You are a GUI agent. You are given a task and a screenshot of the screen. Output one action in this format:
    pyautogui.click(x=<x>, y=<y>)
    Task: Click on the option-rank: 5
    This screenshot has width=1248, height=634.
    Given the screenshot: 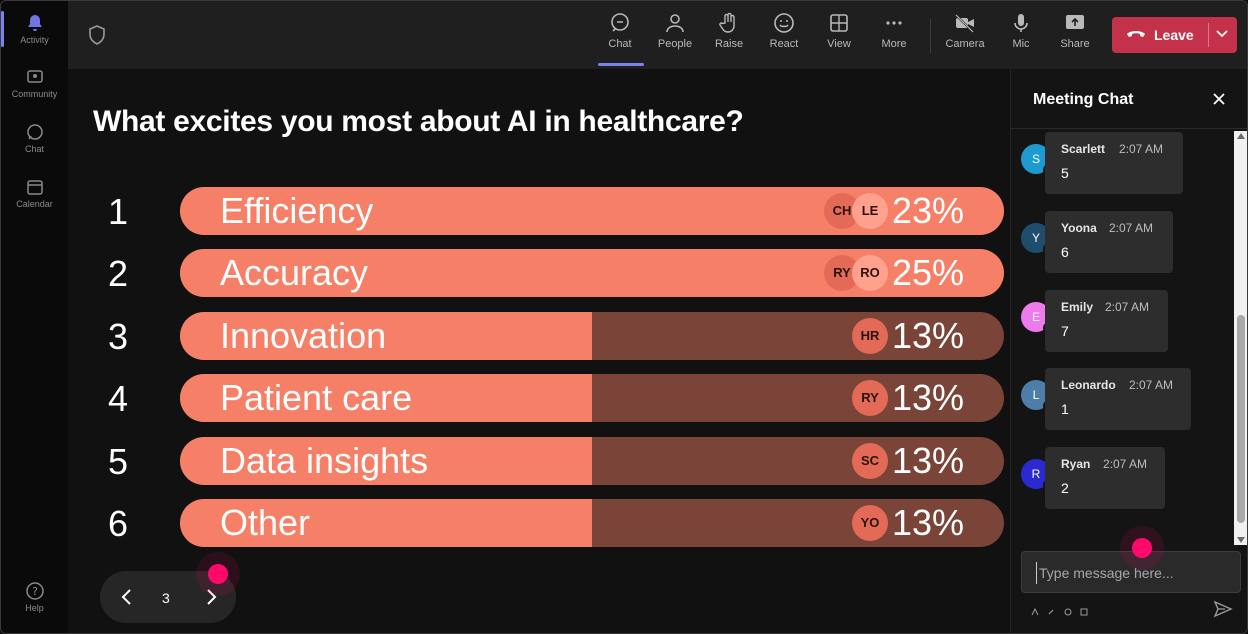 What is the action you would take?
    pyautogui.click(x=118, y=461)
    